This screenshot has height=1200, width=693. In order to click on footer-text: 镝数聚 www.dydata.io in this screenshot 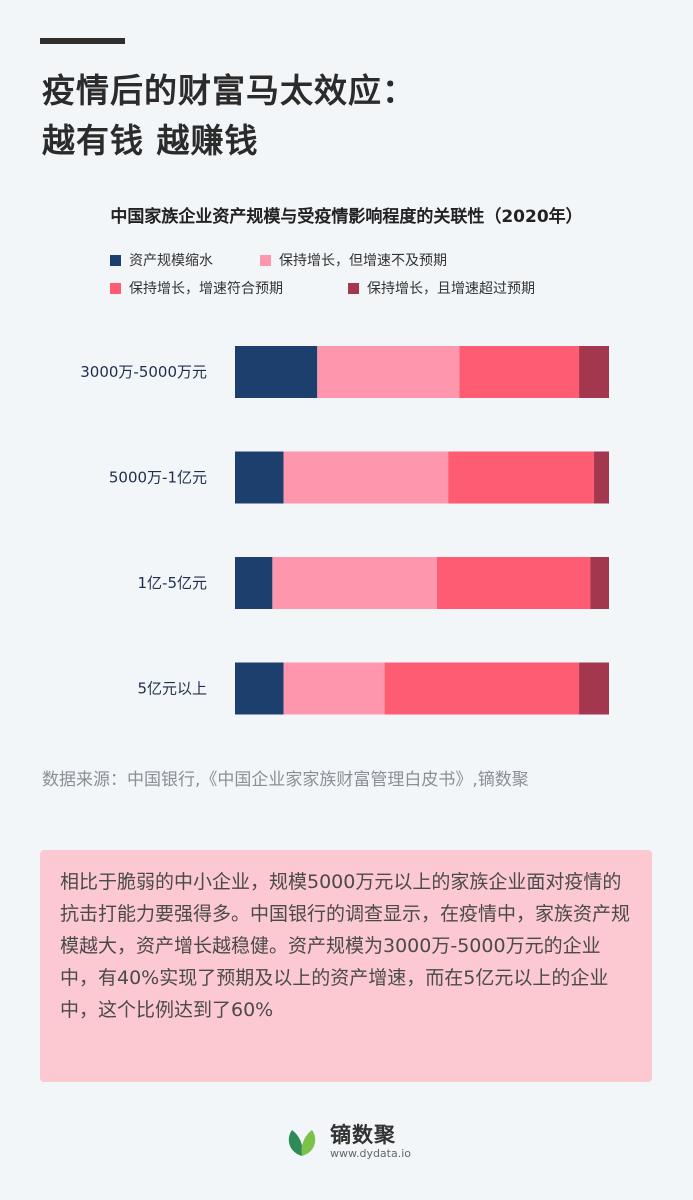, I will do `click(370, 1142)`.